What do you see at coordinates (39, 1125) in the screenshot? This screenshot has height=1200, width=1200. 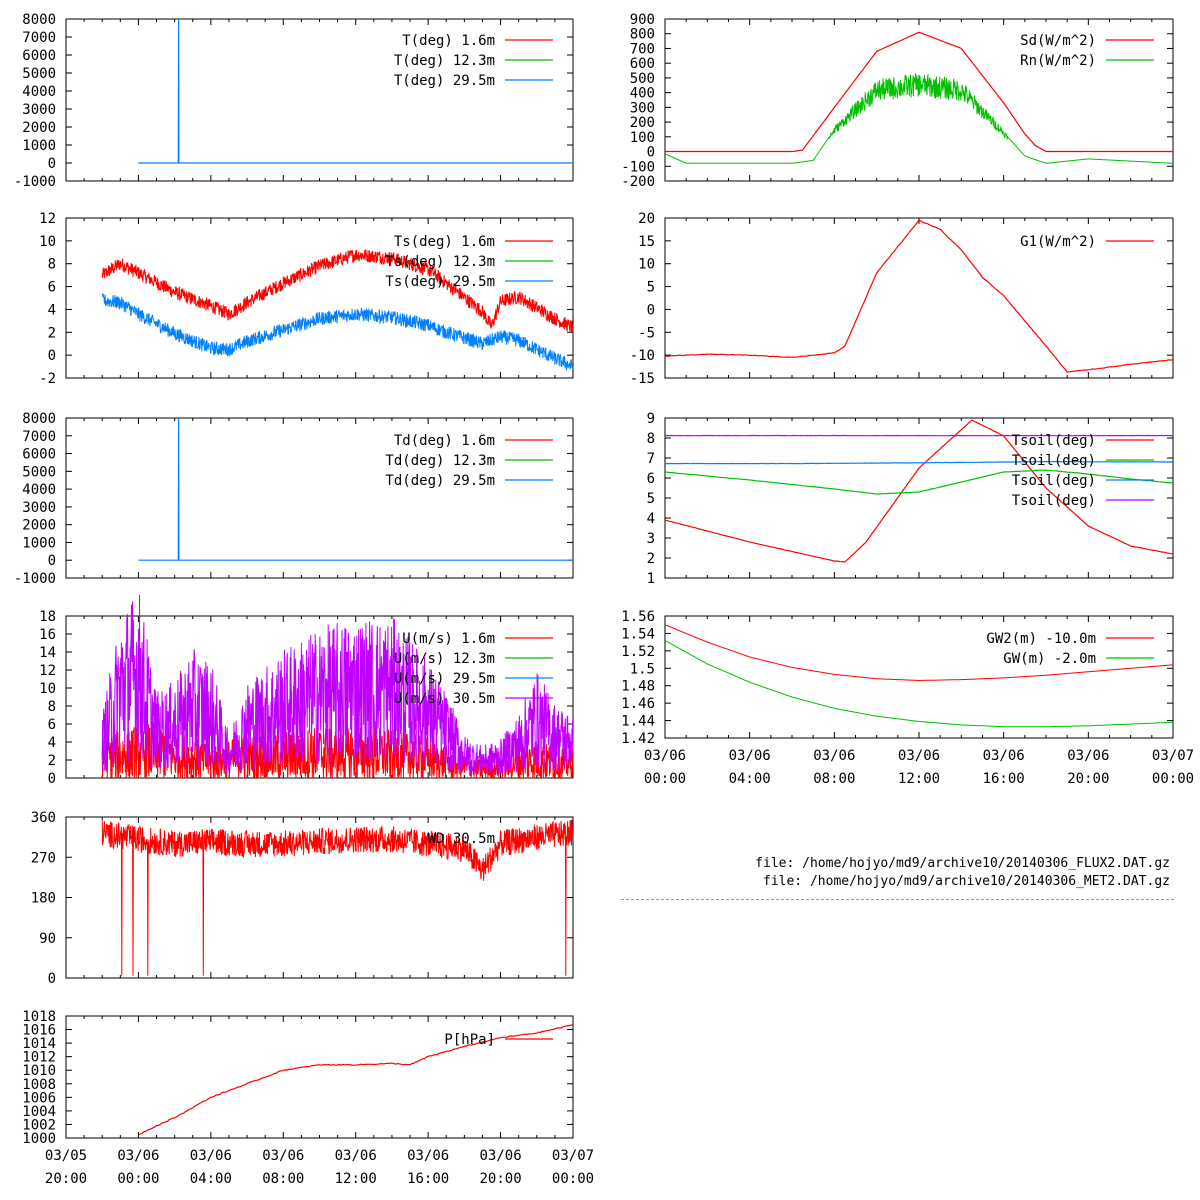 I see `y-tick-label: 1002` at bounding box center [39, 1125].